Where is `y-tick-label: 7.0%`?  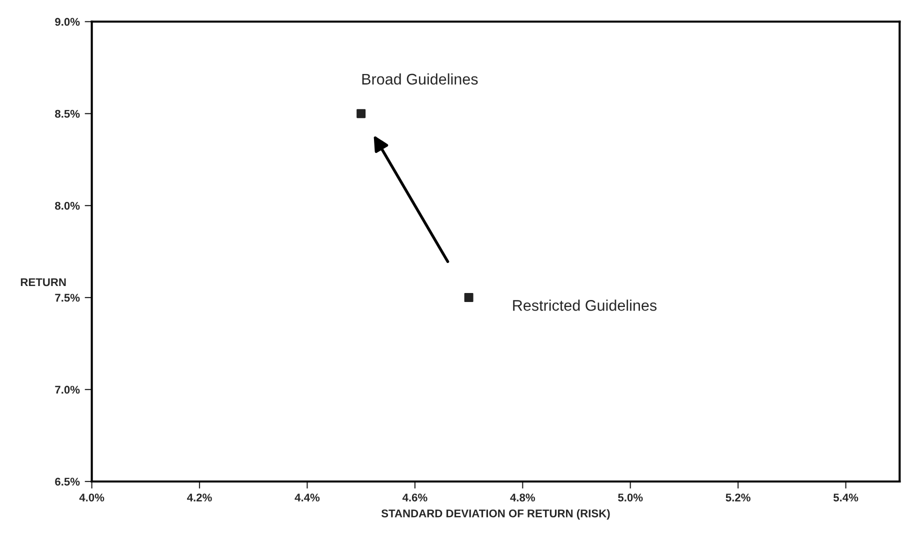 y-tick-label: 7.0% is located at coordinates (67, 390).